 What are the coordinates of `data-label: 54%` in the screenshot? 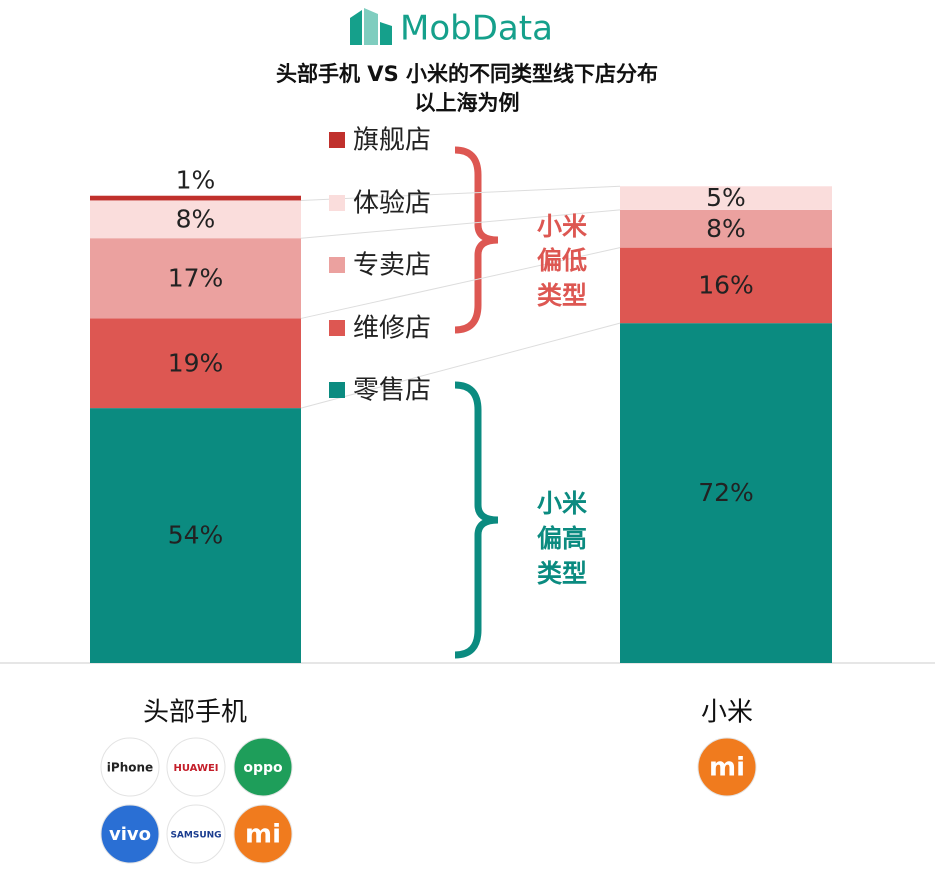 It's located at (196, 535).